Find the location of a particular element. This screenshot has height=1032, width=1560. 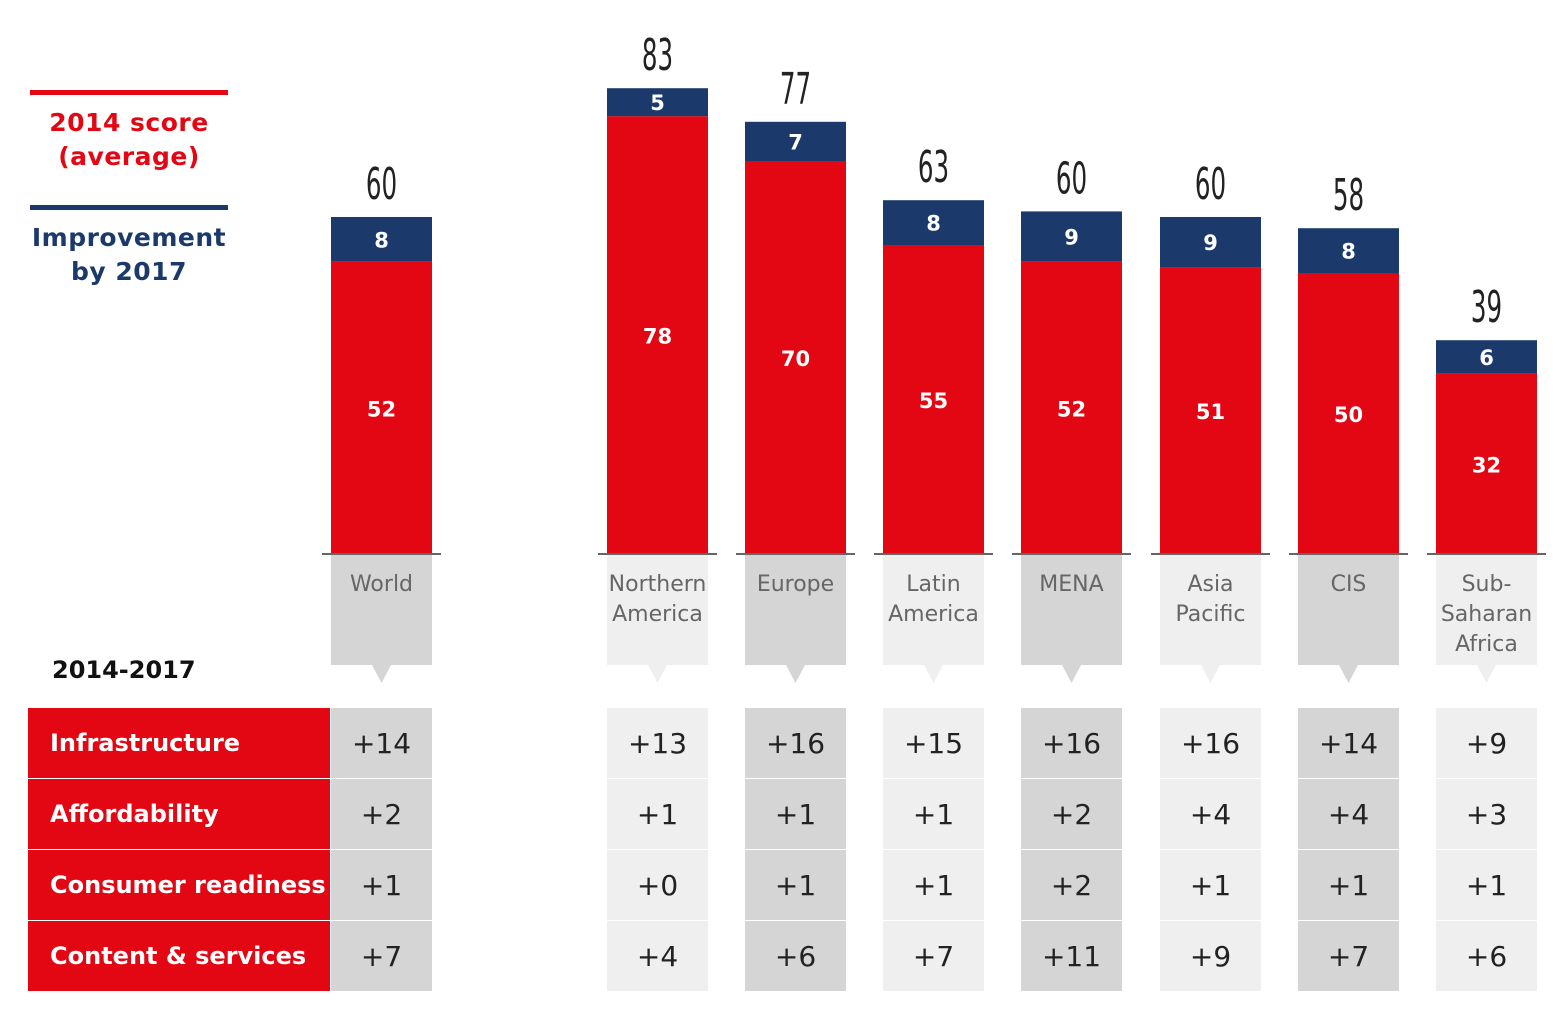

data-label-improvement: 6 is located at coordinates (1486, 358).